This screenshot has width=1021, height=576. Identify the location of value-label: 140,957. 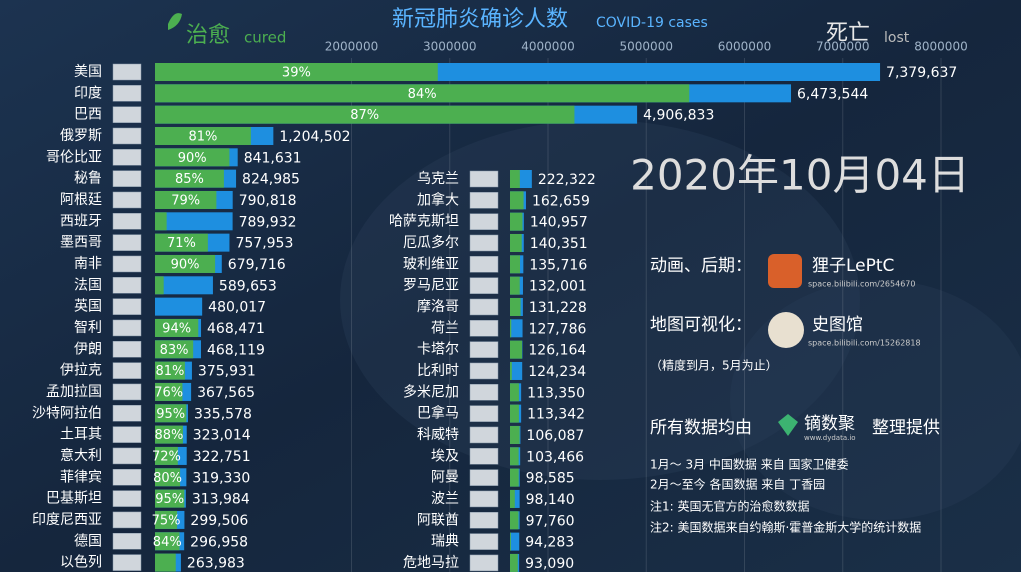
(559, 223).